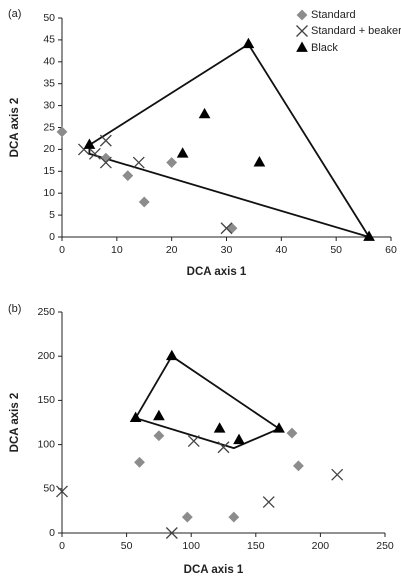 This screenshot has width=401, height=579. What do you see at coordinates (49, 127) in the screenshot?
I see `y-tick-label: 25` at bounding box center [49, 127].